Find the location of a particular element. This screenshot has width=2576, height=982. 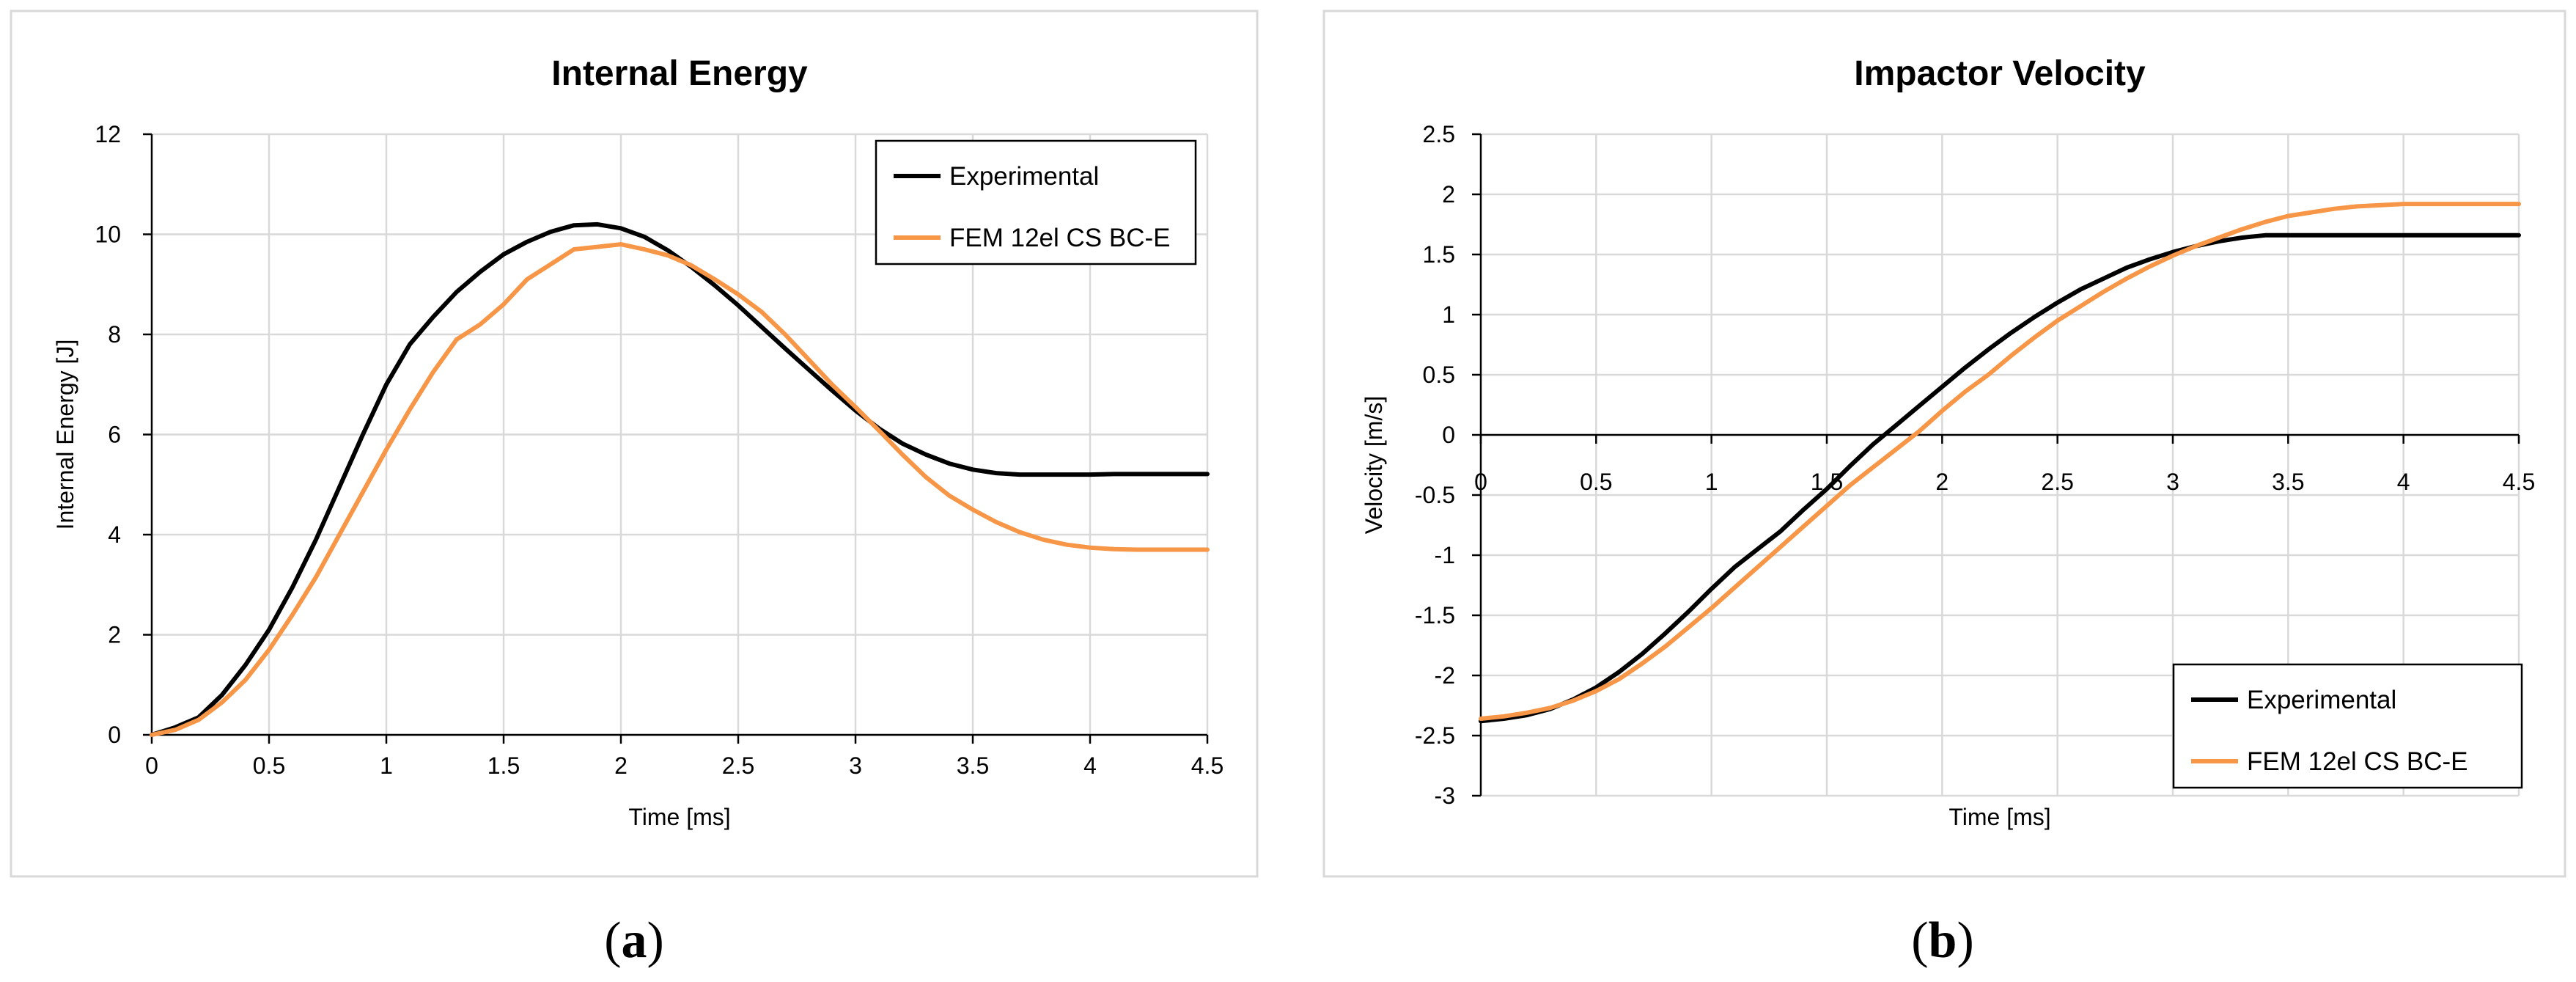

y-tick-label: -0.5 is located at coordinates (1435, 495).